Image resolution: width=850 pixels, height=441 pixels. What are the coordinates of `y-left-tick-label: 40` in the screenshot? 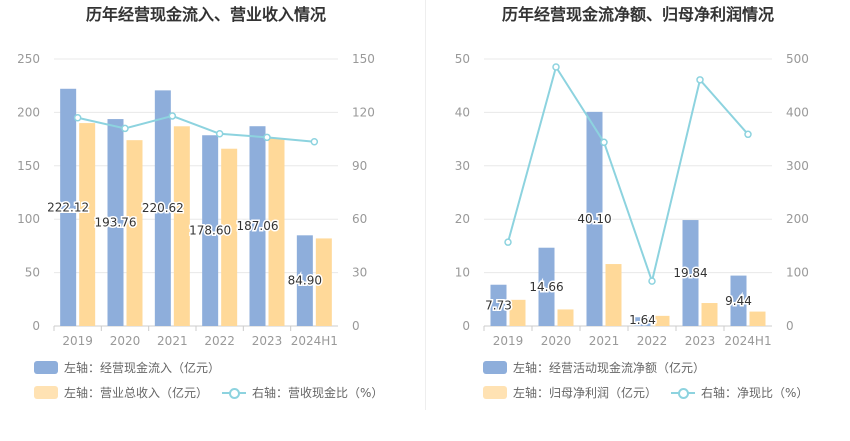 It's located at (462, 112).